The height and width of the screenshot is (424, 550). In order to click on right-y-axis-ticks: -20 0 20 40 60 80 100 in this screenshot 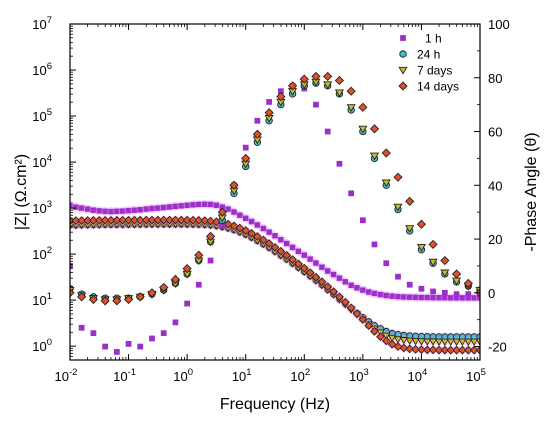, I will do `click(492, 186)`.